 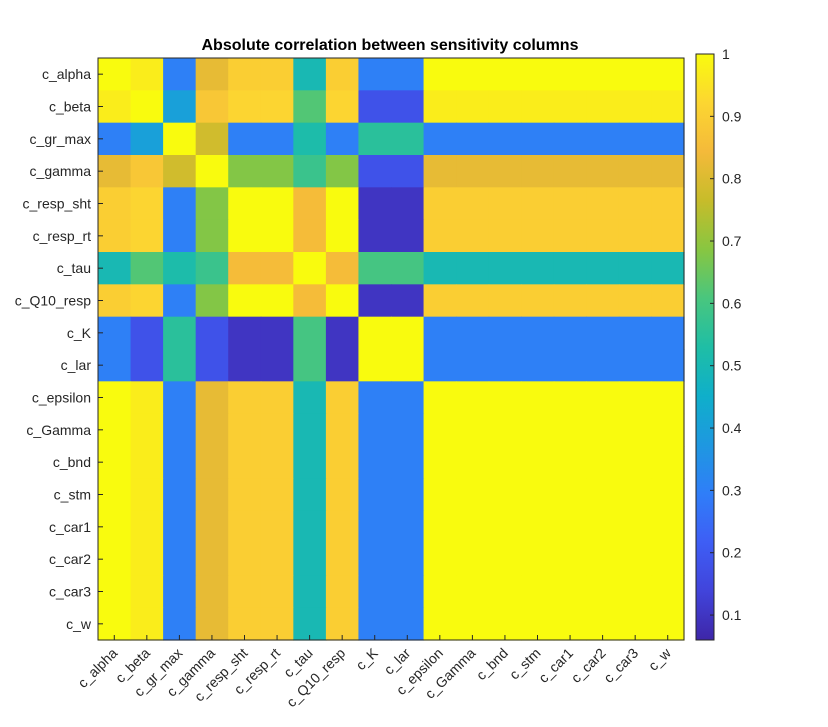 What do you see at coordinates (603, 527) in the screenshot?
I see `heatmap-cell-c_car1-c_car2` at bounding box center [603, 527].